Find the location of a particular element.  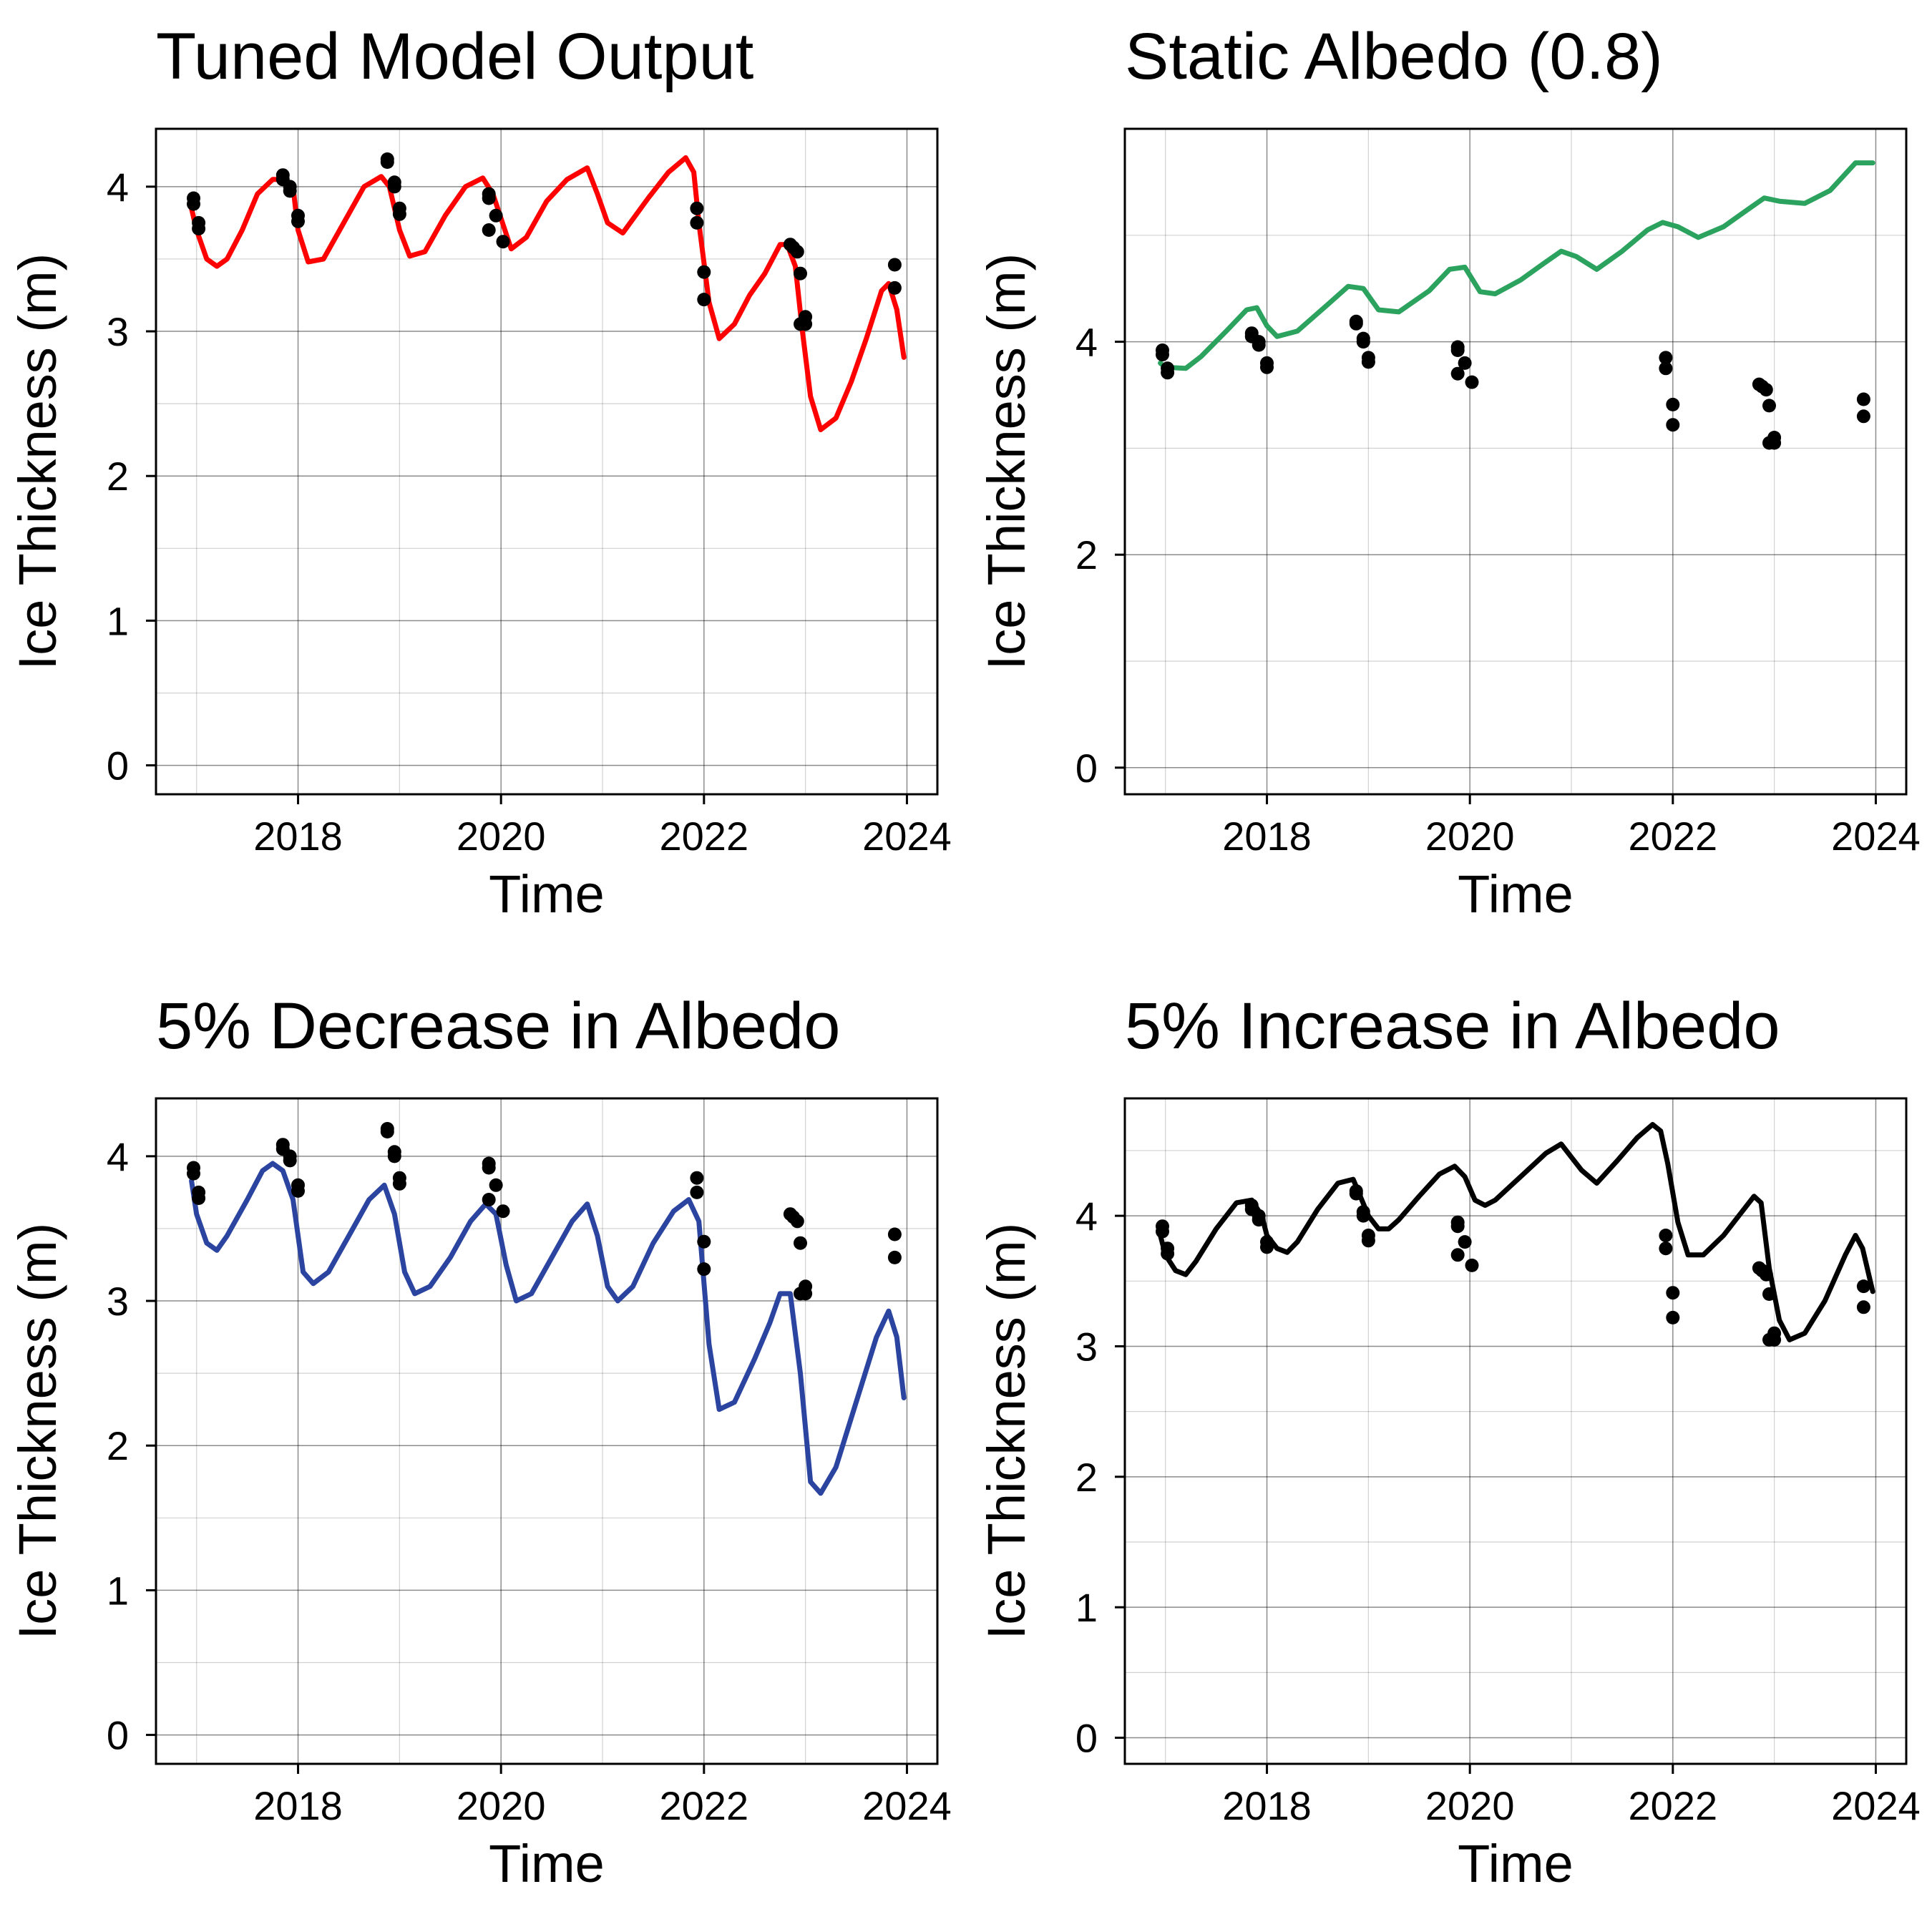

panel-title: 5% Decrease in Albedo is located at coordinates (498, 1026).